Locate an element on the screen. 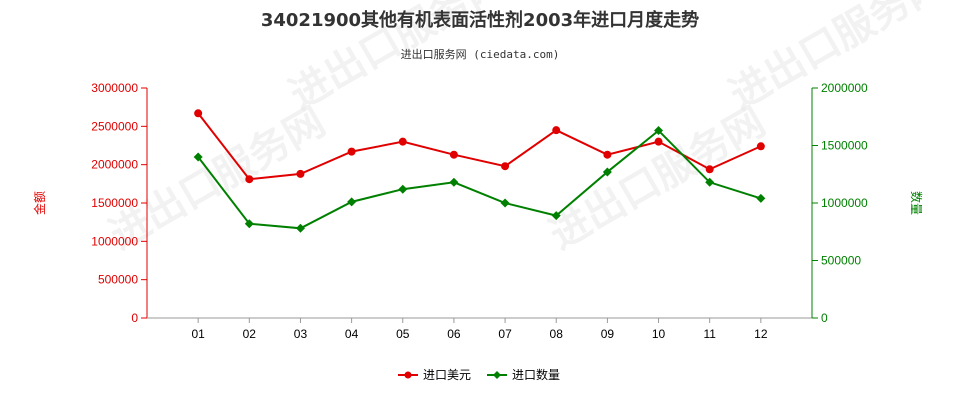 Image resolution: width=960 pixels, height=400 pixels. x-tick-label: 11 is located at coordinates (709, 334).